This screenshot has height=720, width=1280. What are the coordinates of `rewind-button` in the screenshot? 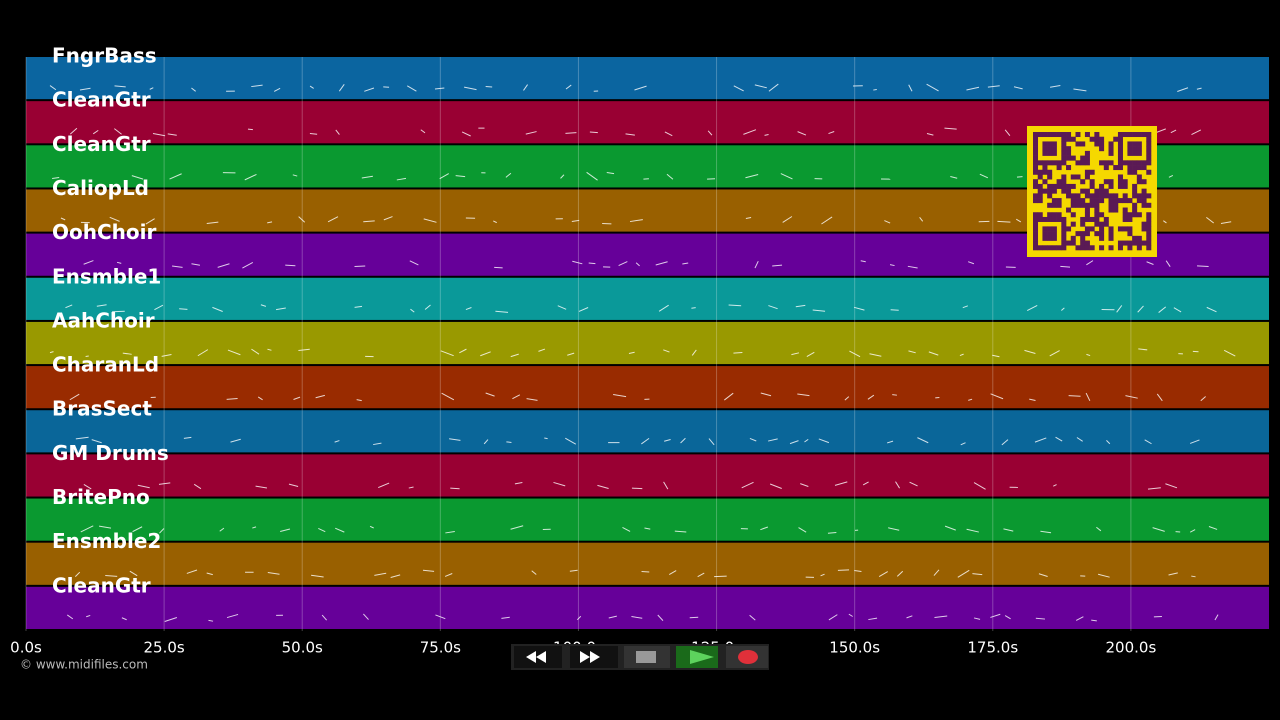 It's located at (538, 657).